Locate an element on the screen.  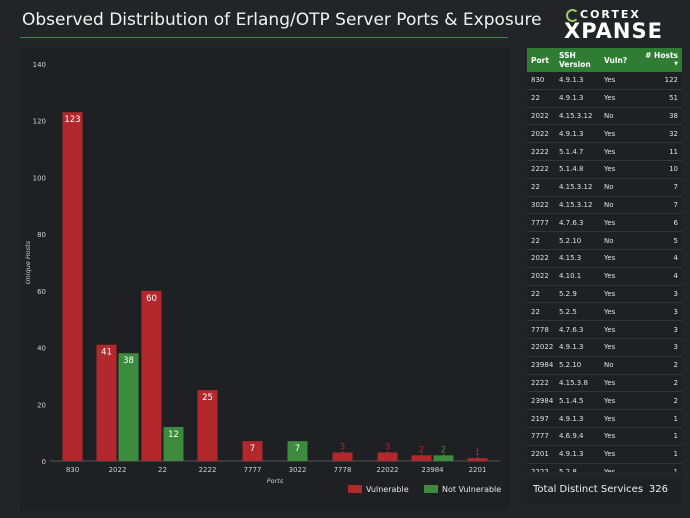
data-label-vulnerable: 25 is located at coordinates (207, 398).